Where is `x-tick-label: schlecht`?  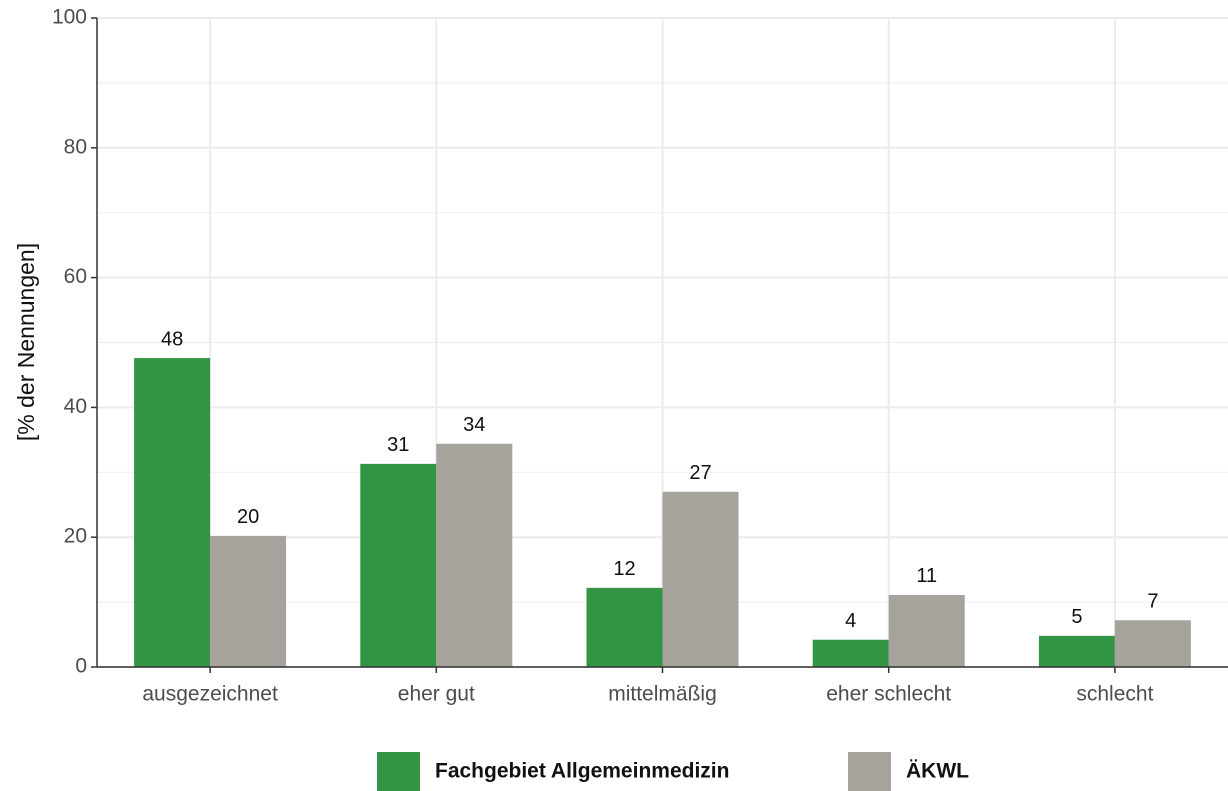
x-tick-label: schlecht is located at coordinates (1114, 694).